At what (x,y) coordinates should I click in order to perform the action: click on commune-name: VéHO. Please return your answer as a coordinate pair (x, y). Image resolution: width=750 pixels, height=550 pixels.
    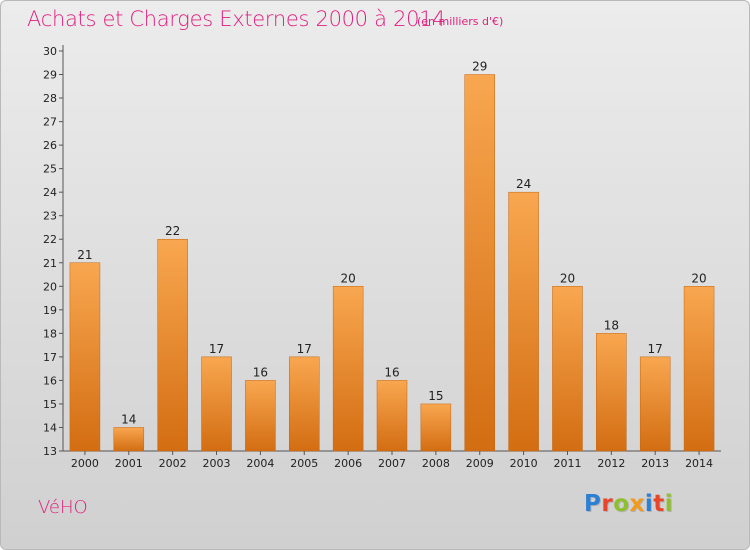
    Looking at the image, I should click on (63, 507).